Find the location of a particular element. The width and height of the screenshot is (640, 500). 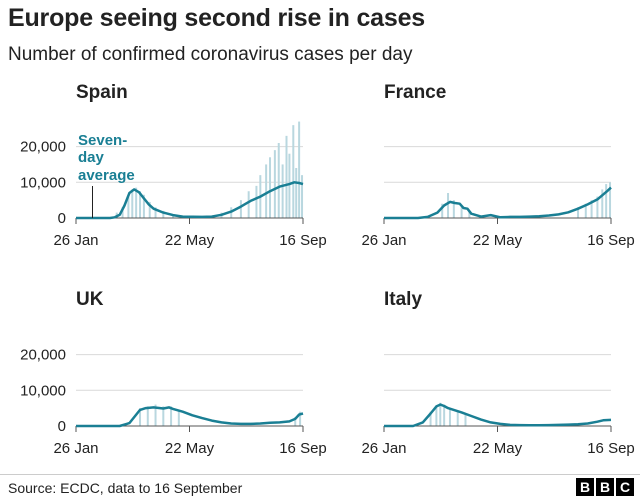

chart-title: Europe seeing second rise in cases is located at coordinates (216, 18).